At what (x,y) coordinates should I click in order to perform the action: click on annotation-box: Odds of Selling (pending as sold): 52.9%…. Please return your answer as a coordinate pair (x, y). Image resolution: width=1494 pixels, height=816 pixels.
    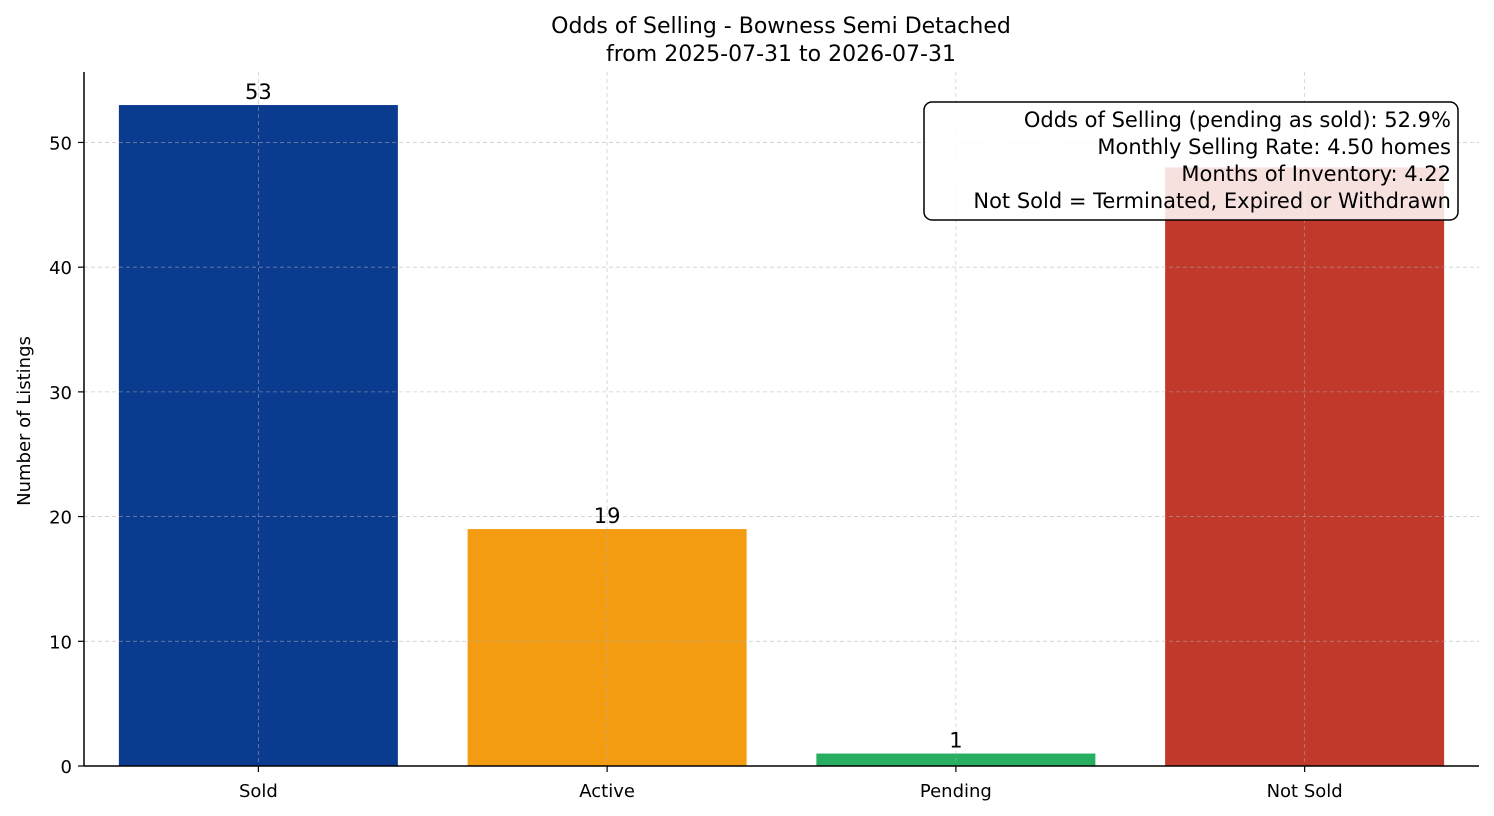
    Looking at the image, I should click on (1191, 161).